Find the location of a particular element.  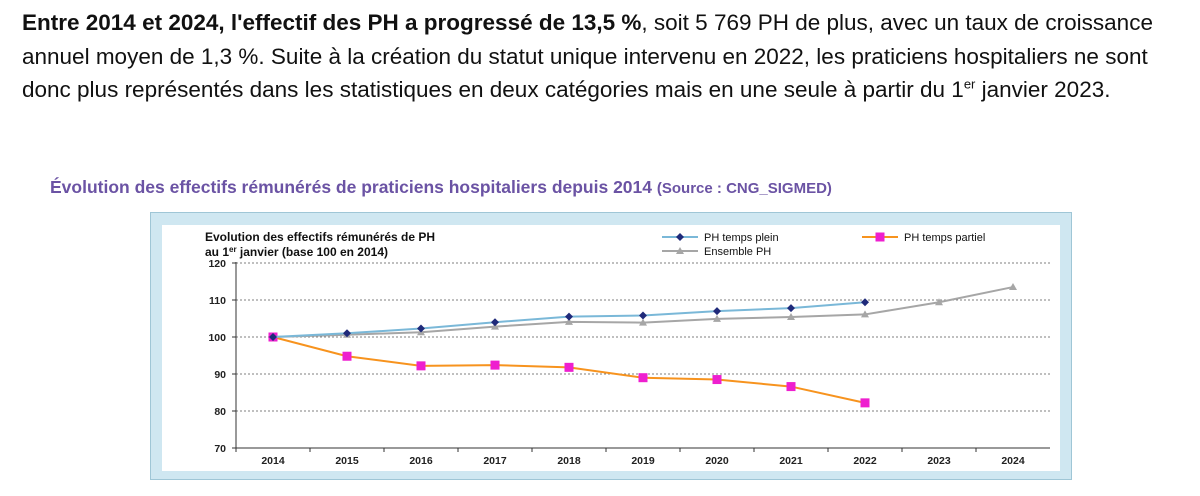

point-ensemble-2020 is located at coordinates (717, 318).